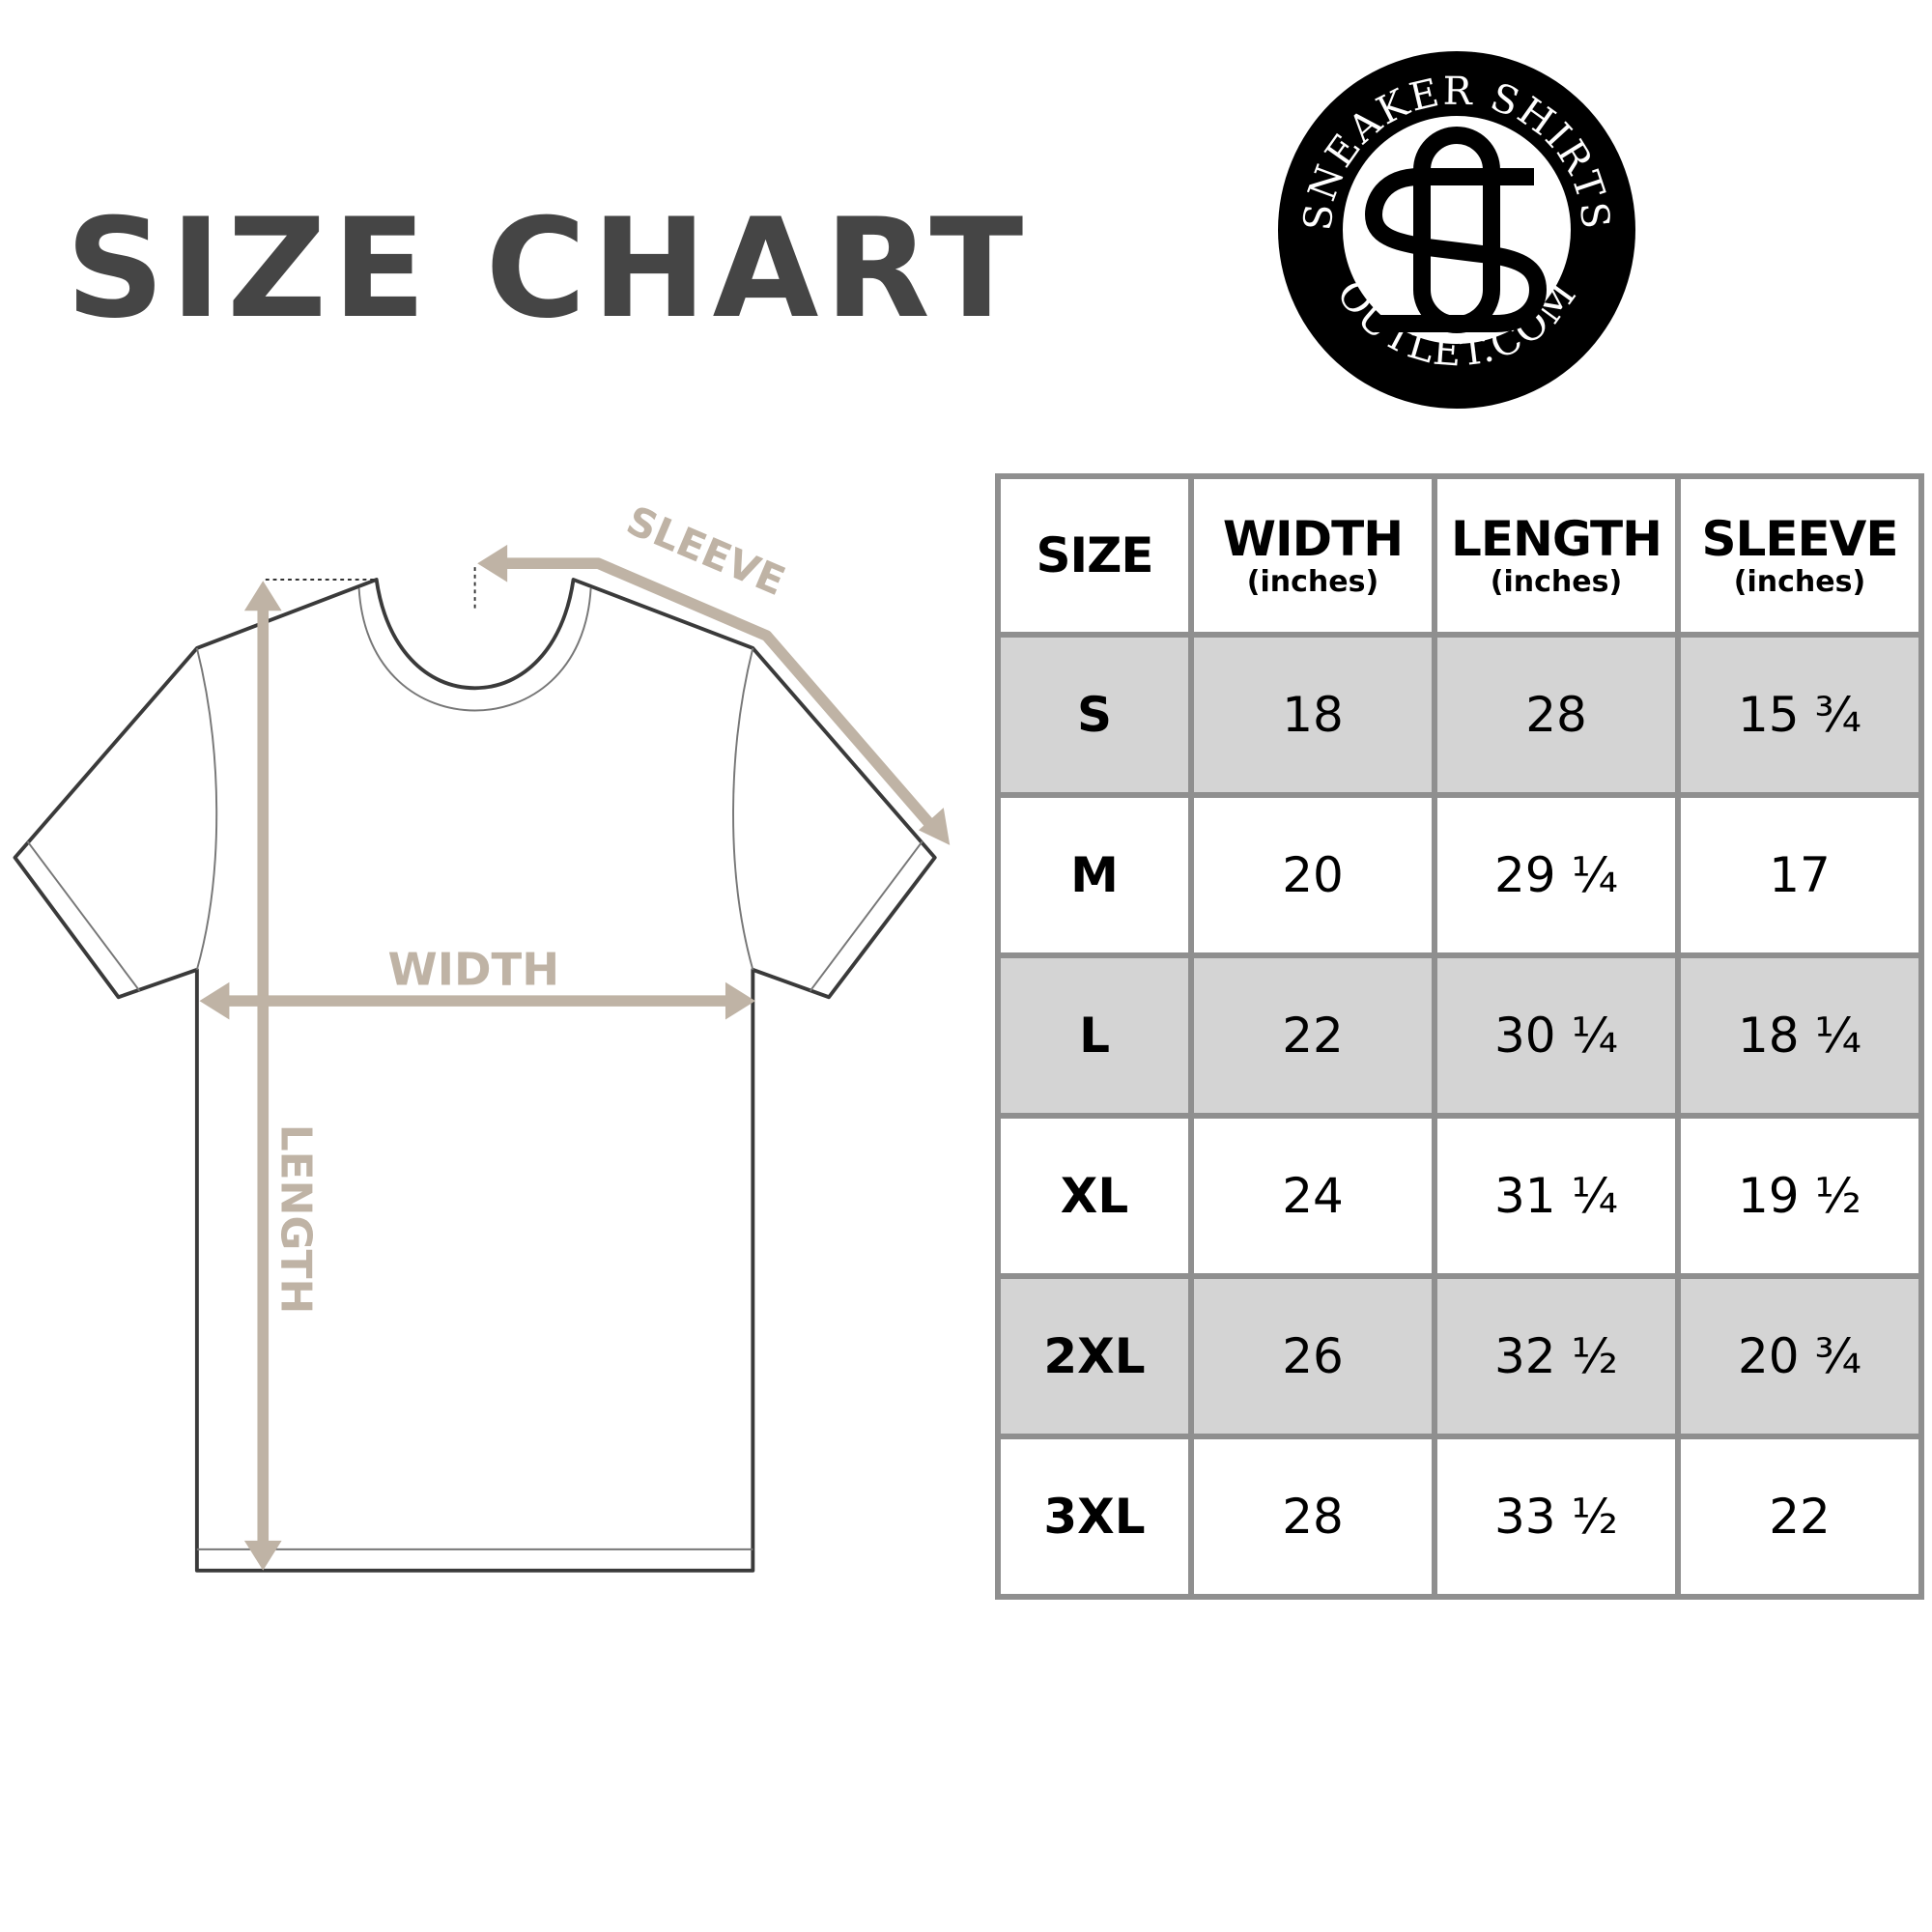 The image size is (1932, 1932). I want to click on cell-sleeve: 19 ½, so click(1799, 1196).